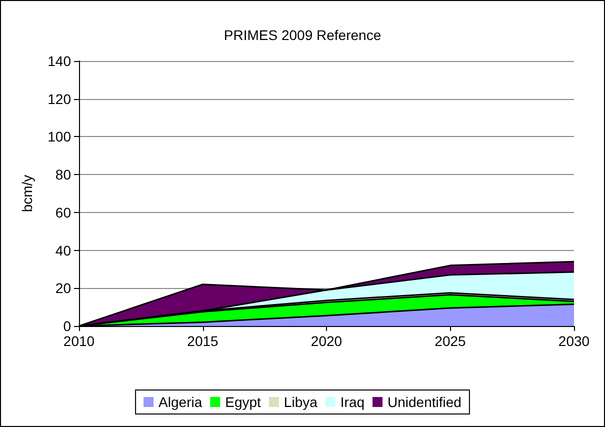  Describe the element at coordinates (63, 174) in the screenshot. I see `y-tick-label: 80` at that location.